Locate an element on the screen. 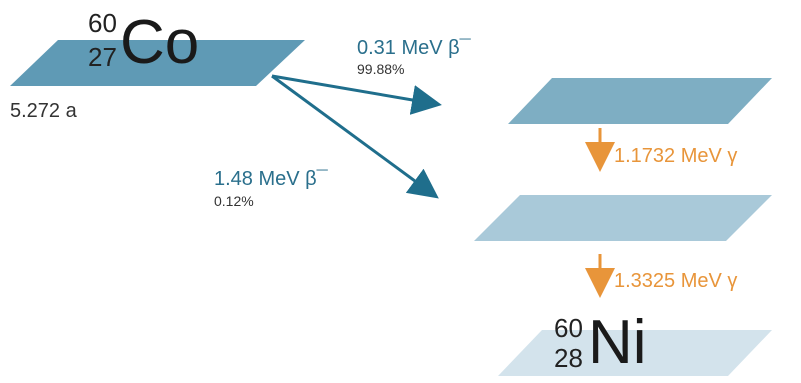 This screenshot has width=801, height=383. beta-arrow-major is located at coordinates (356, 94).